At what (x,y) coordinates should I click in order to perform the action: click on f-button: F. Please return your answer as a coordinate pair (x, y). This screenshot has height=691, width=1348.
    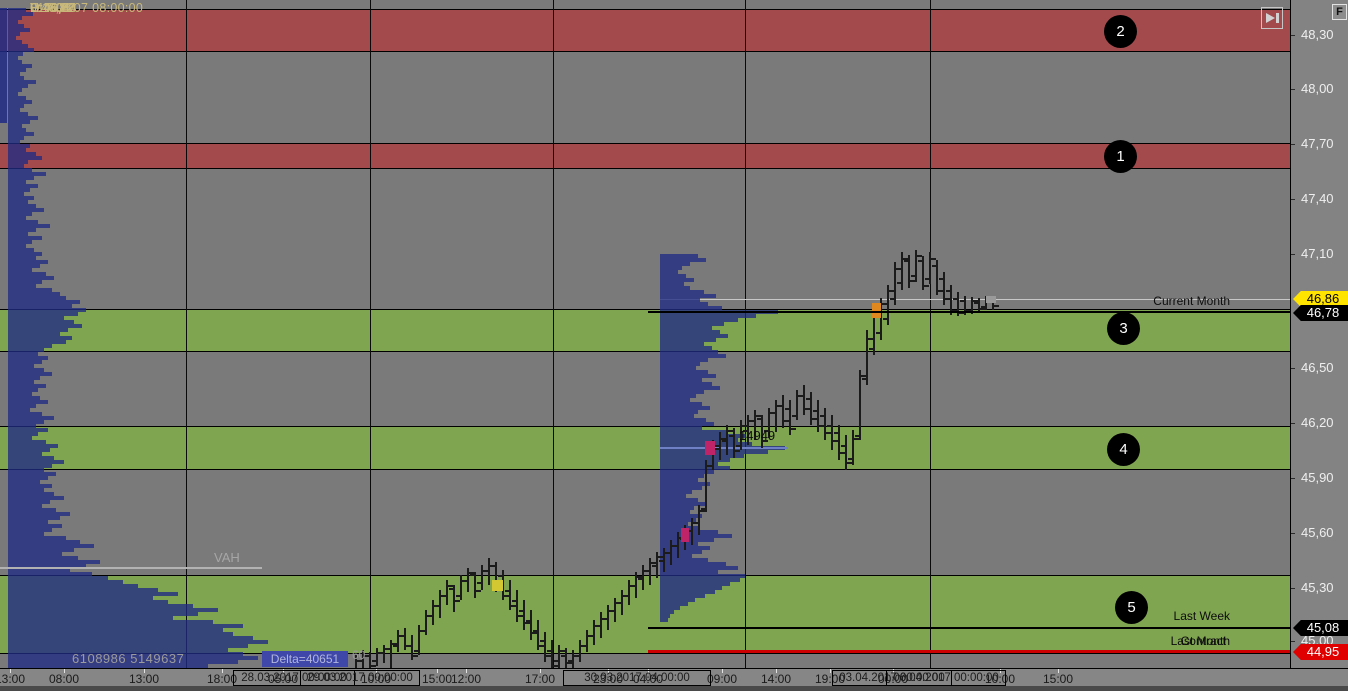
    Looking at the image, I should click on (1339, 12).